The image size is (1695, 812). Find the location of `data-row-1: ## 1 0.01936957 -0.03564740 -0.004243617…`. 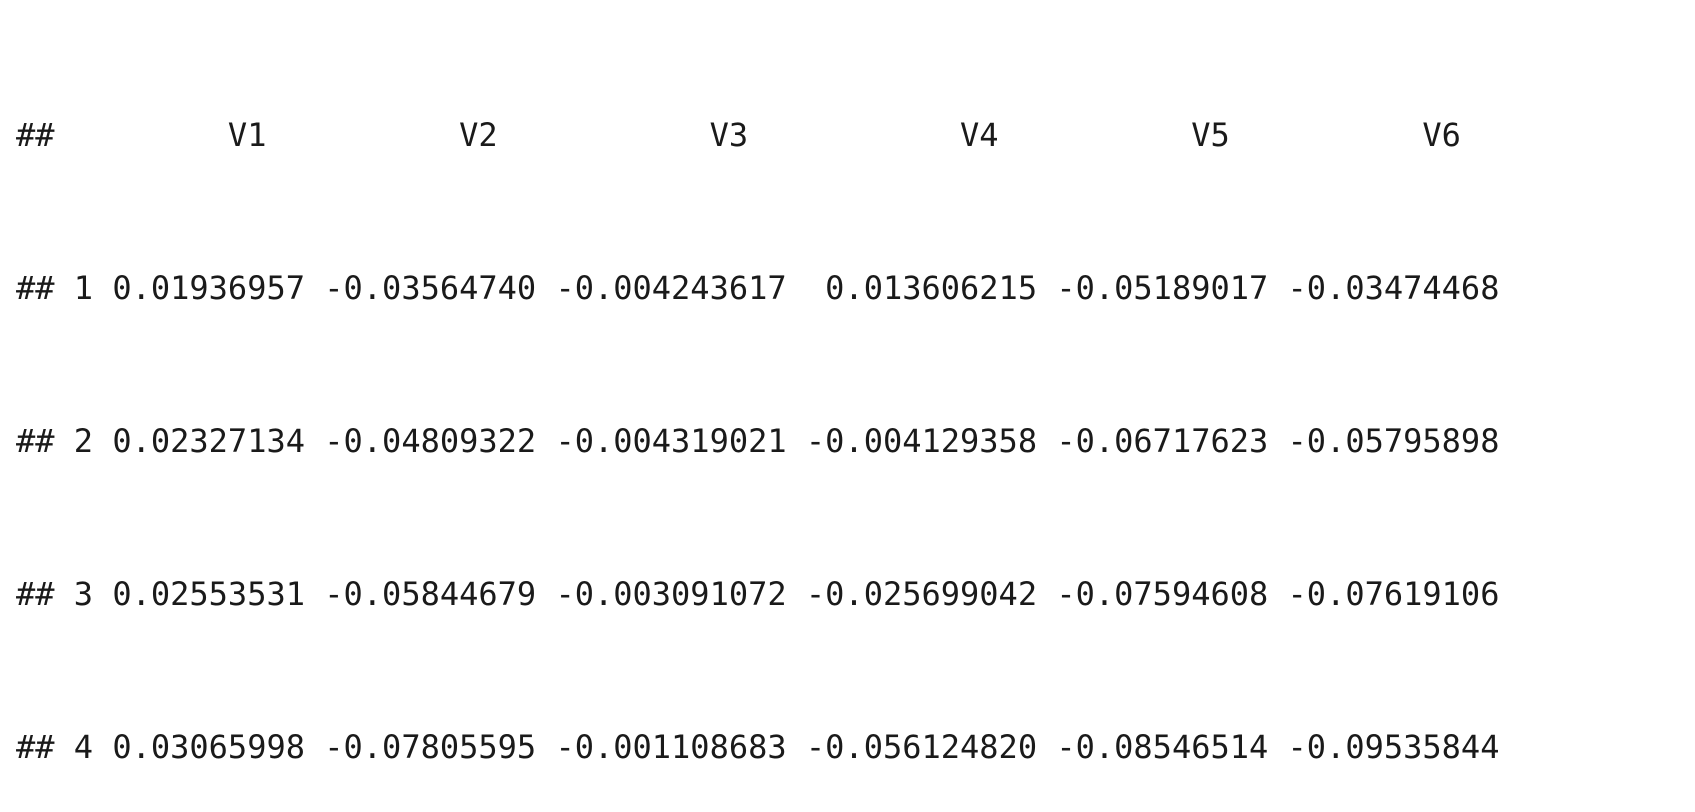

data-row-1: ## 1 0.01936957 -0.03564740 -0.004243617… is located at coordinates (758, 288).